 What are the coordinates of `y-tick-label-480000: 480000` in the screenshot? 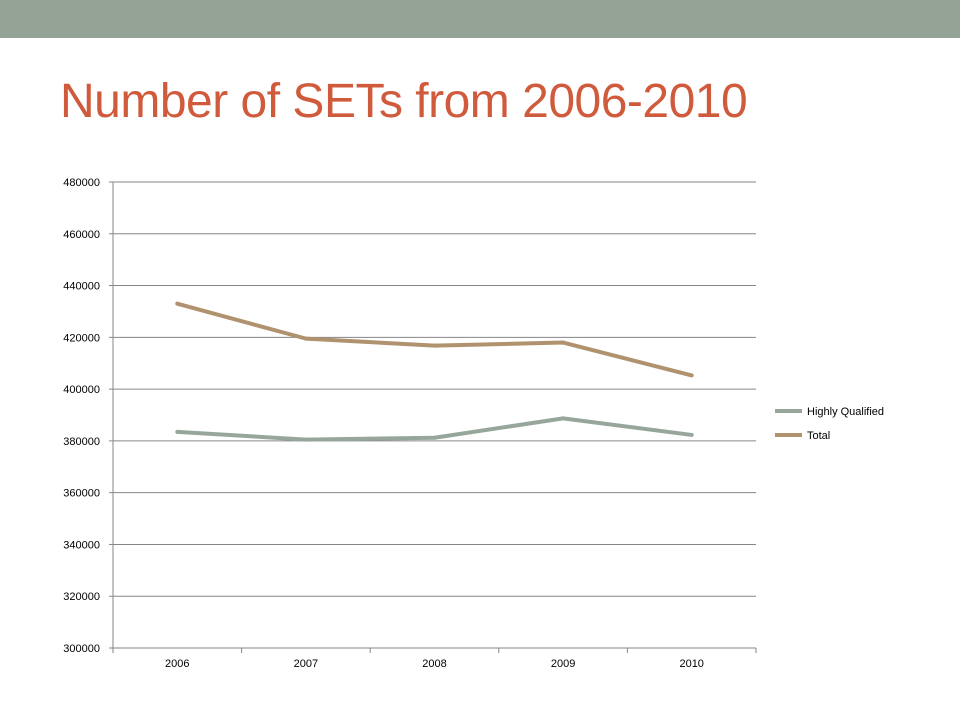 It's located at (81, 183).